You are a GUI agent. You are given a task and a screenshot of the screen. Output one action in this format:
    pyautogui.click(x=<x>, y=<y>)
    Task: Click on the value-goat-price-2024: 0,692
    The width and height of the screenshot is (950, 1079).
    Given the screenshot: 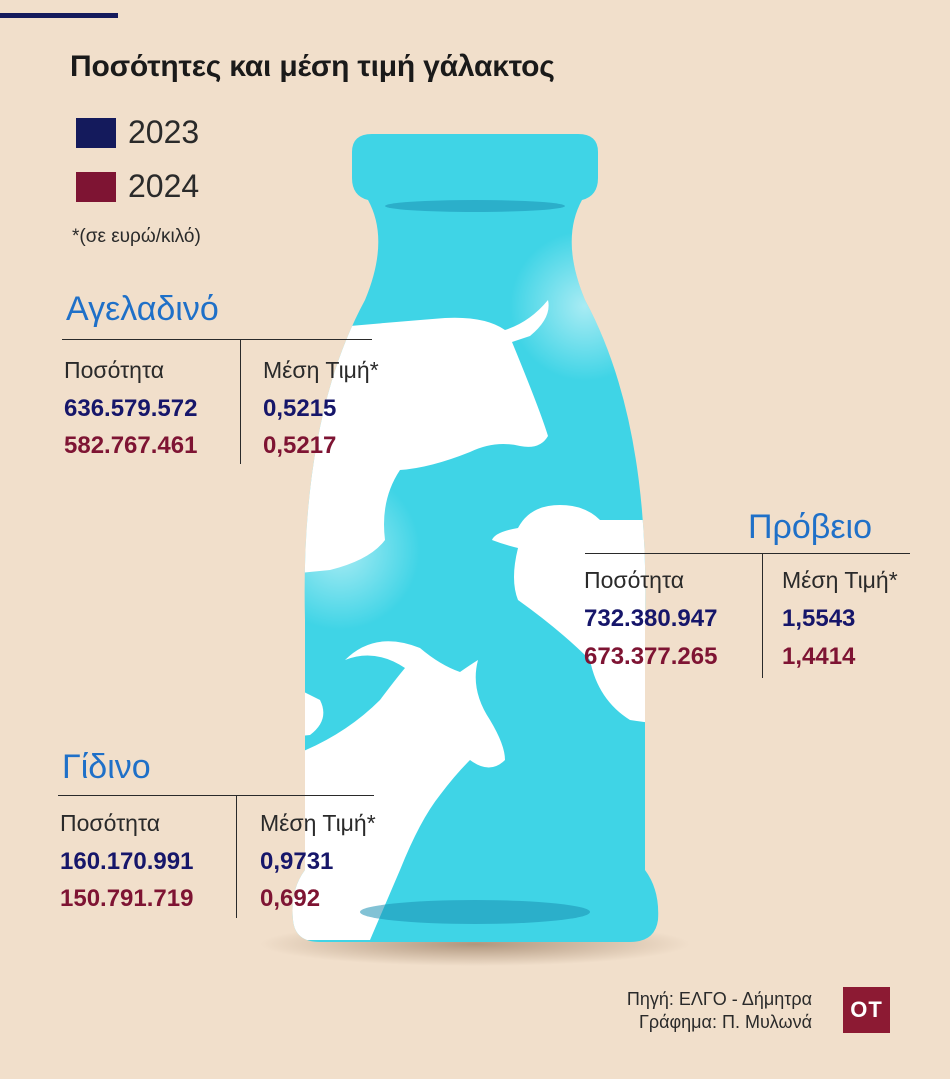 What is the action you would take?
    pyautogui.click(x=290, y=898)
    